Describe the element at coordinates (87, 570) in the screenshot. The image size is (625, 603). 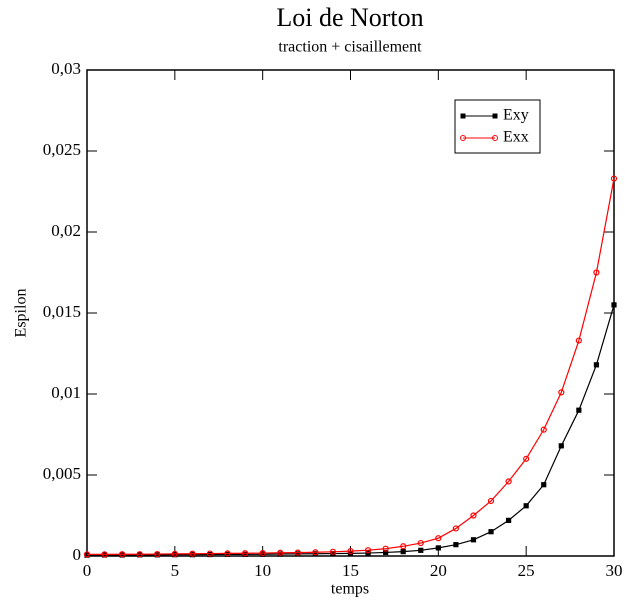
I see `x-tick-label: 0` at that location.